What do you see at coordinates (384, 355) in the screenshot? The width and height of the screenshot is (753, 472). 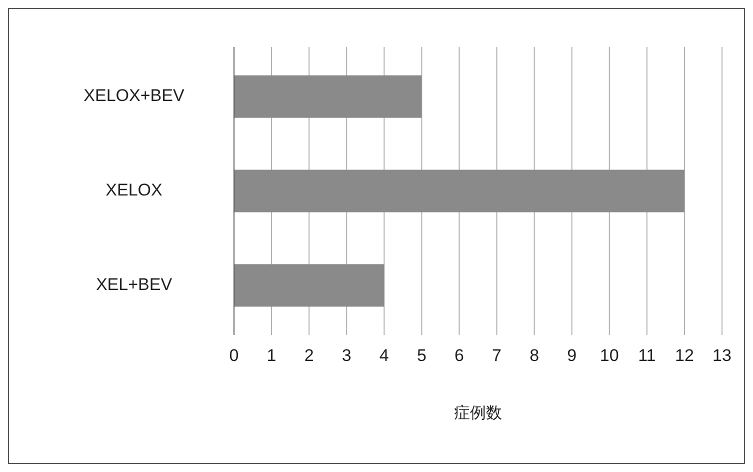 I see `x-tick-label: 4` at bounding box center [384, 355].